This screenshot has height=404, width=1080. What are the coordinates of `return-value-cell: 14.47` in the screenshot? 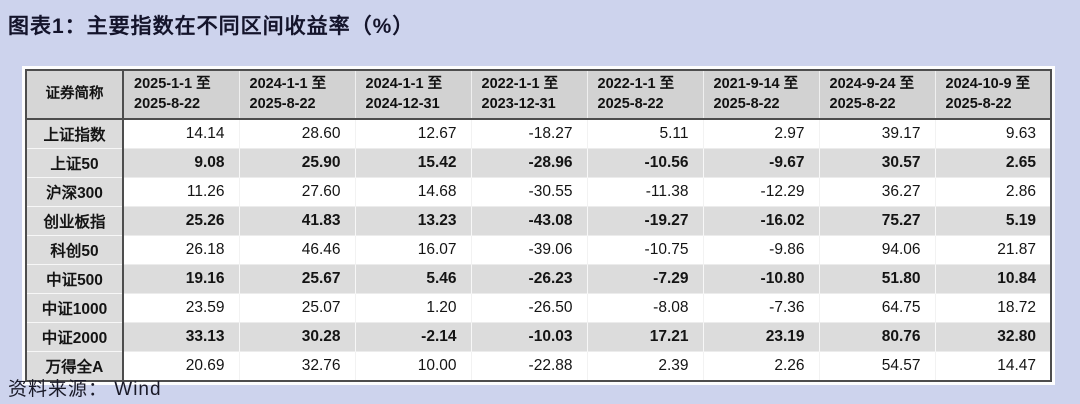 It's located at (992, 366).